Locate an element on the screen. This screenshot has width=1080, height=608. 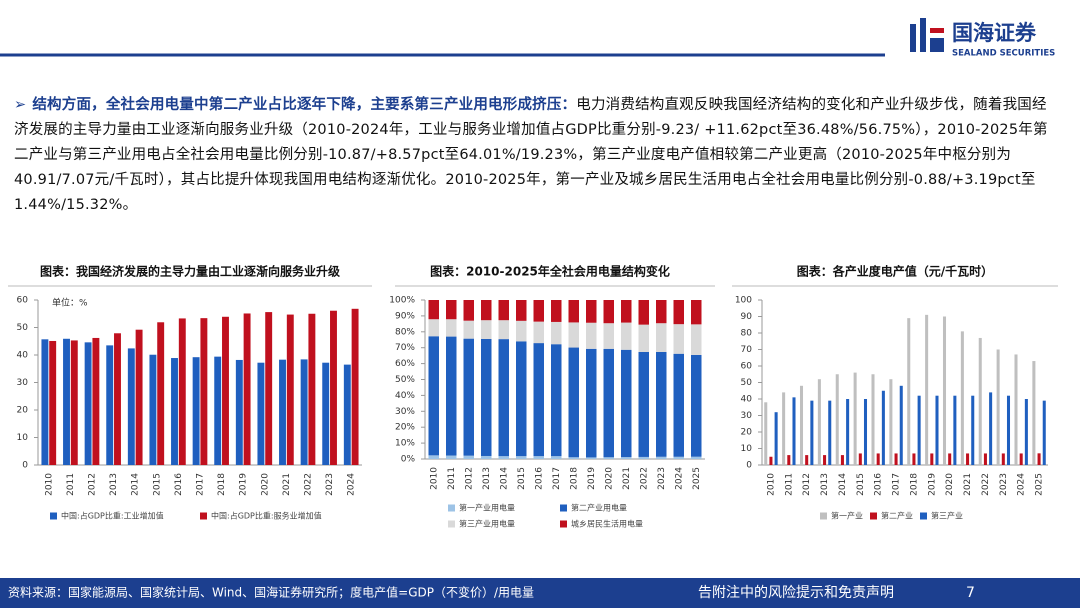
chart-title: 图表：我国经济发展的主导力量由工业逐渐向服务业升级 is located at coordinates (190, 271).